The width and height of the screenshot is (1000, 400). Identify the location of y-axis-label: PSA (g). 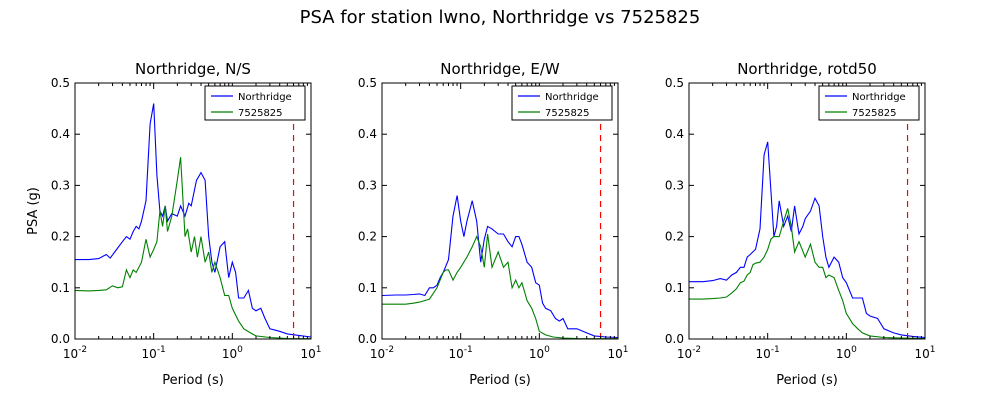
(33, 211).